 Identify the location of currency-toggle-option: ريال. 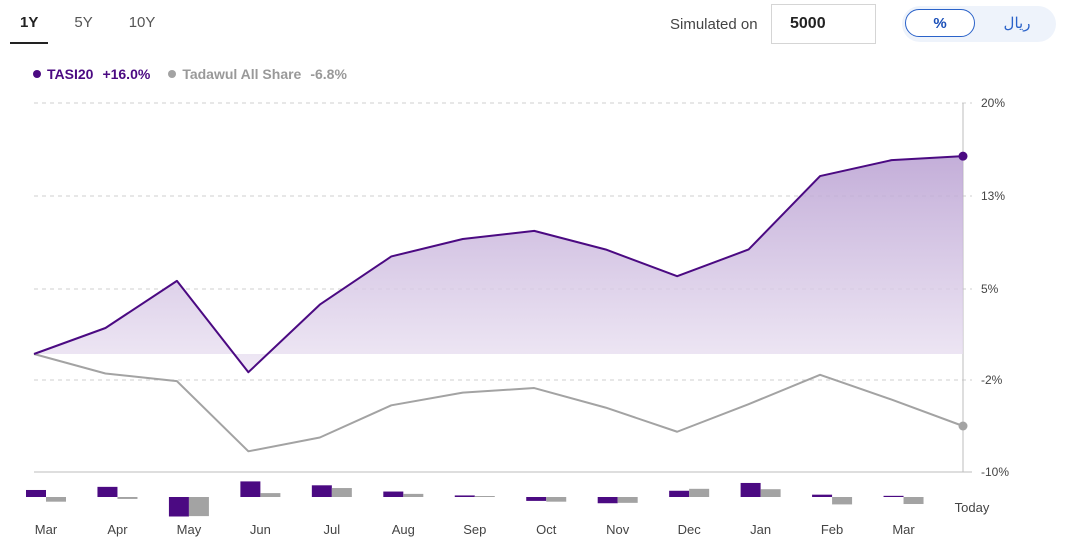
(1017, 23).